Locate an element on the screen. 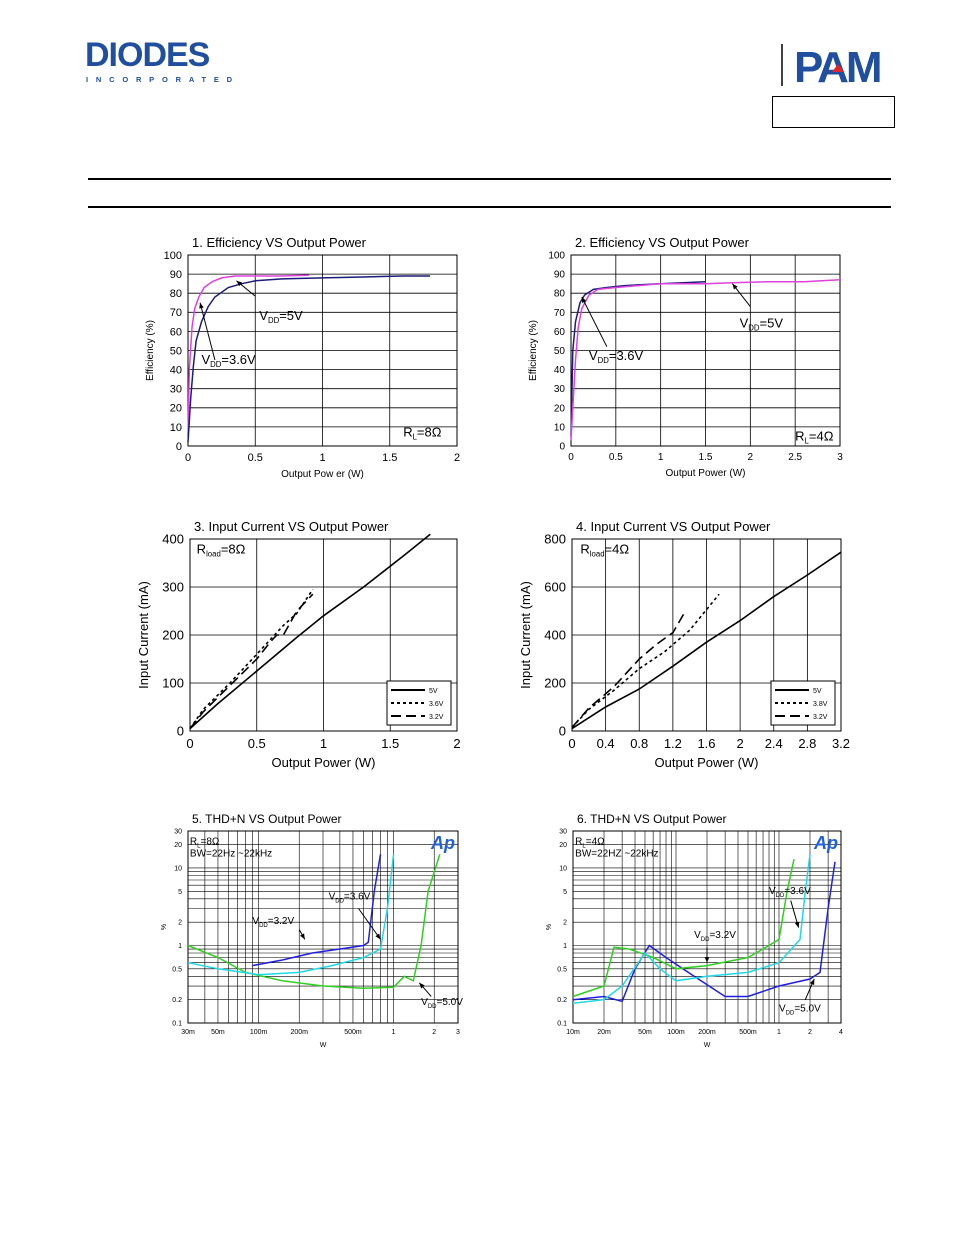 The image size is (954, 1235). y-tick-label: 90 is located at coordinates (176, 275).